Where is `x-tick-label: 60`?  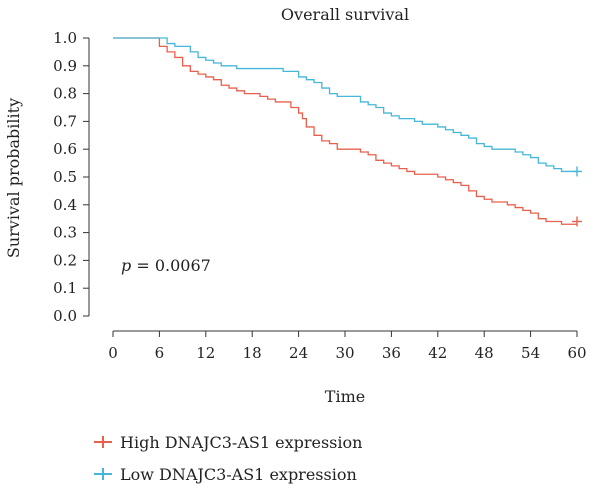 x-tick-label: 60 is located at coordinates (576, 353).